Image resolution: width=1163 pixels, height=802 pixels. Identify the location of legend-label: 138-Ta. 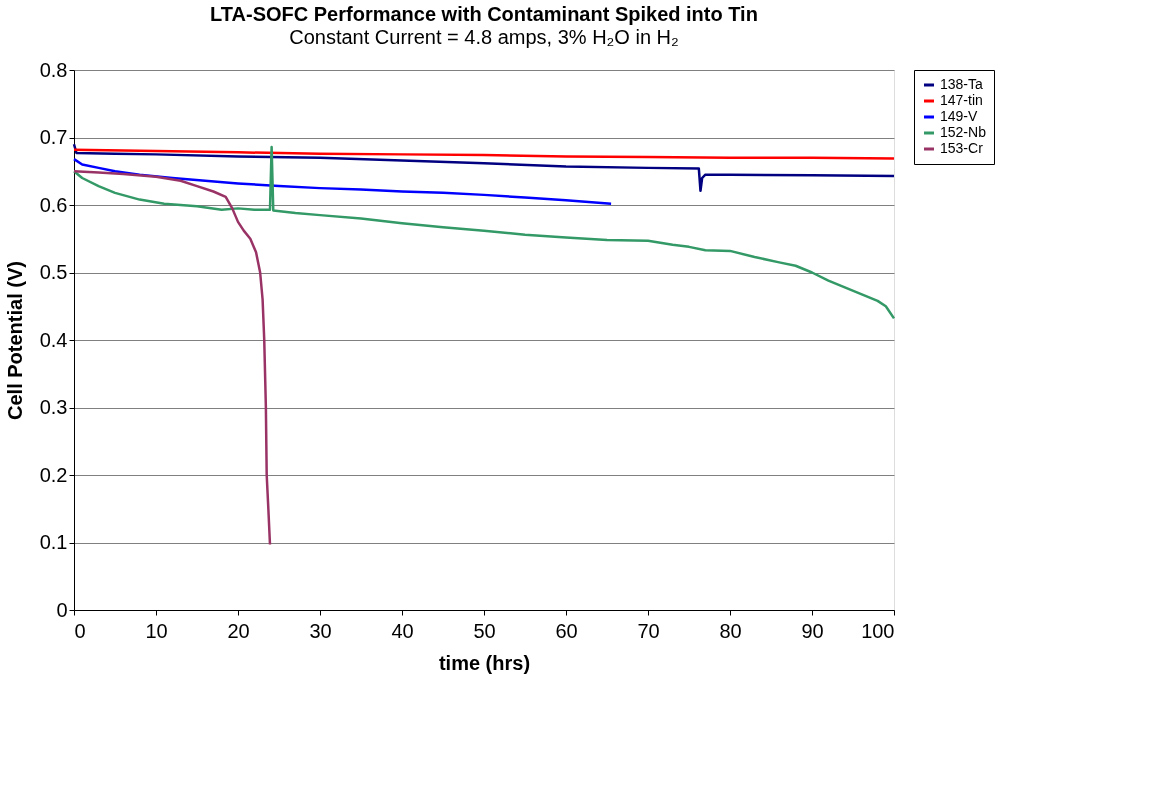
(962, 84).